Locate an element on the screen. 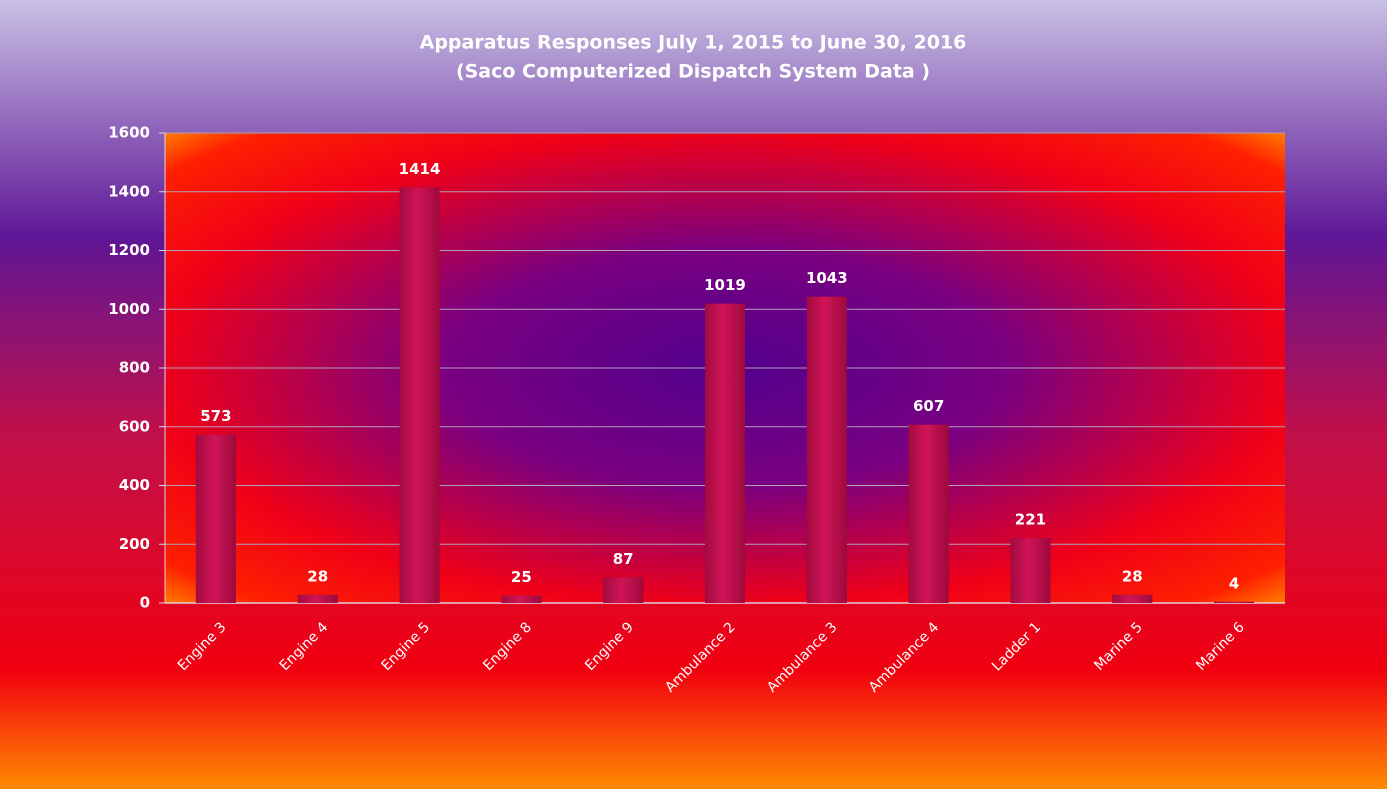  data-label: 87 is located at coordinates (623, 559).